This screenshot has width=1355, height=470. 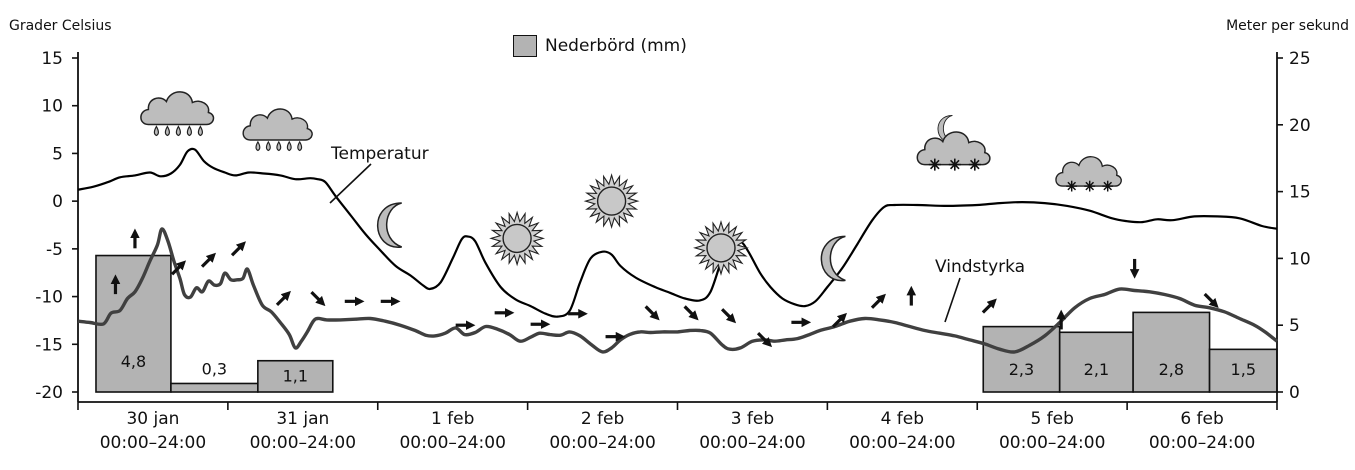 I want to click on right-axis-tick-label: 5, so click(x=1294, y=326).